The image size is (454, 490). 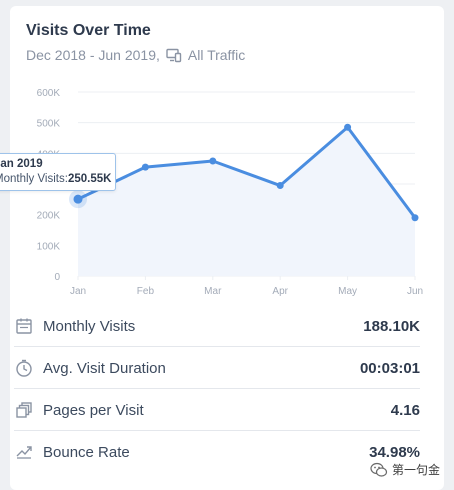 I want to click on tooltip-value: 250.55K, so click(x=89, y=179).